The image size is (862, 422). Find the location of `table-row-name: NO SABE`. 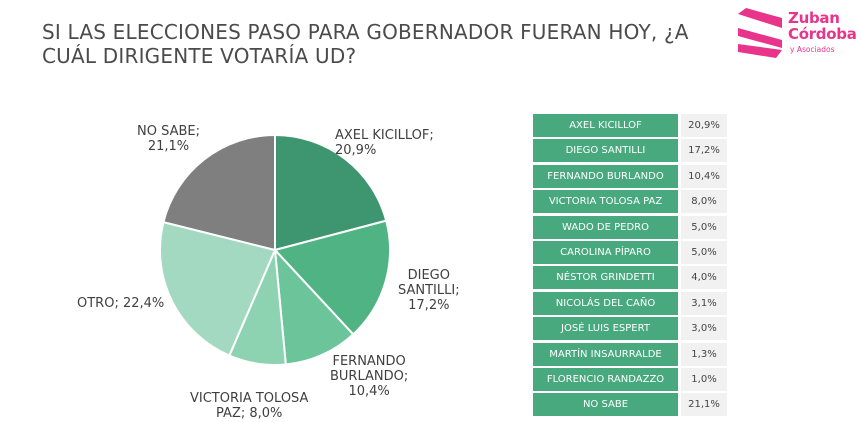

table-row-name: NO SABE is located at coordinates (605, 405).